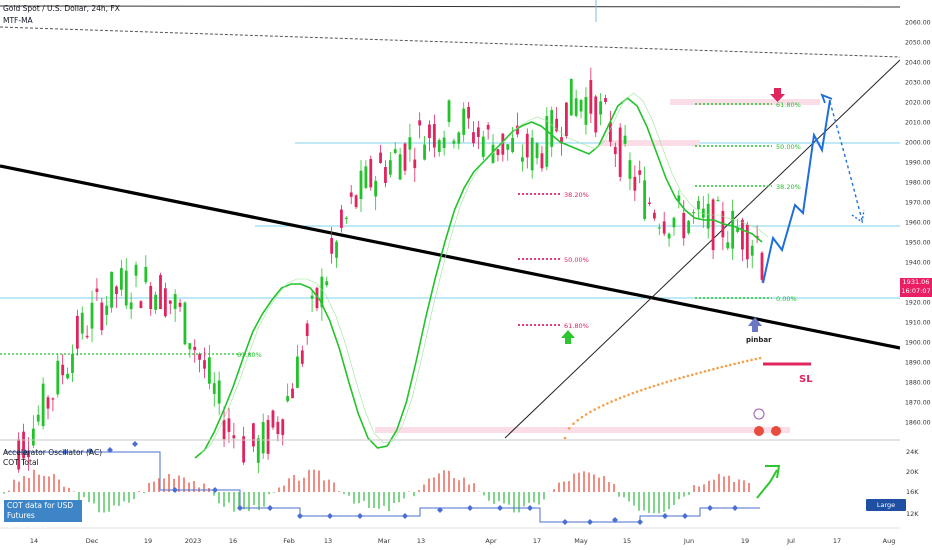  Describe the element at coordinates (788, 105) in the screenshot. I see `fib-upper-label: 61.80%` at that location.